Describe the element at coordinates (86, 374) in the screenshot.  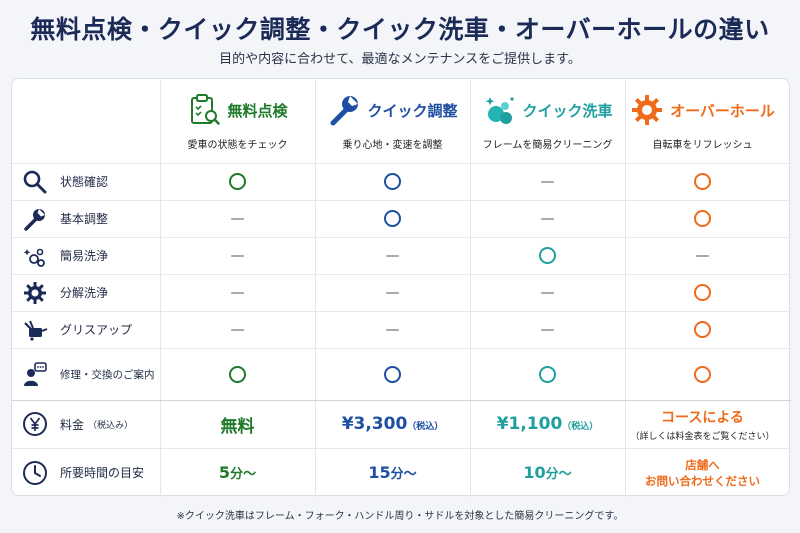
I see `row-label-repair-guide: 修理・交換のご案内` at that location.